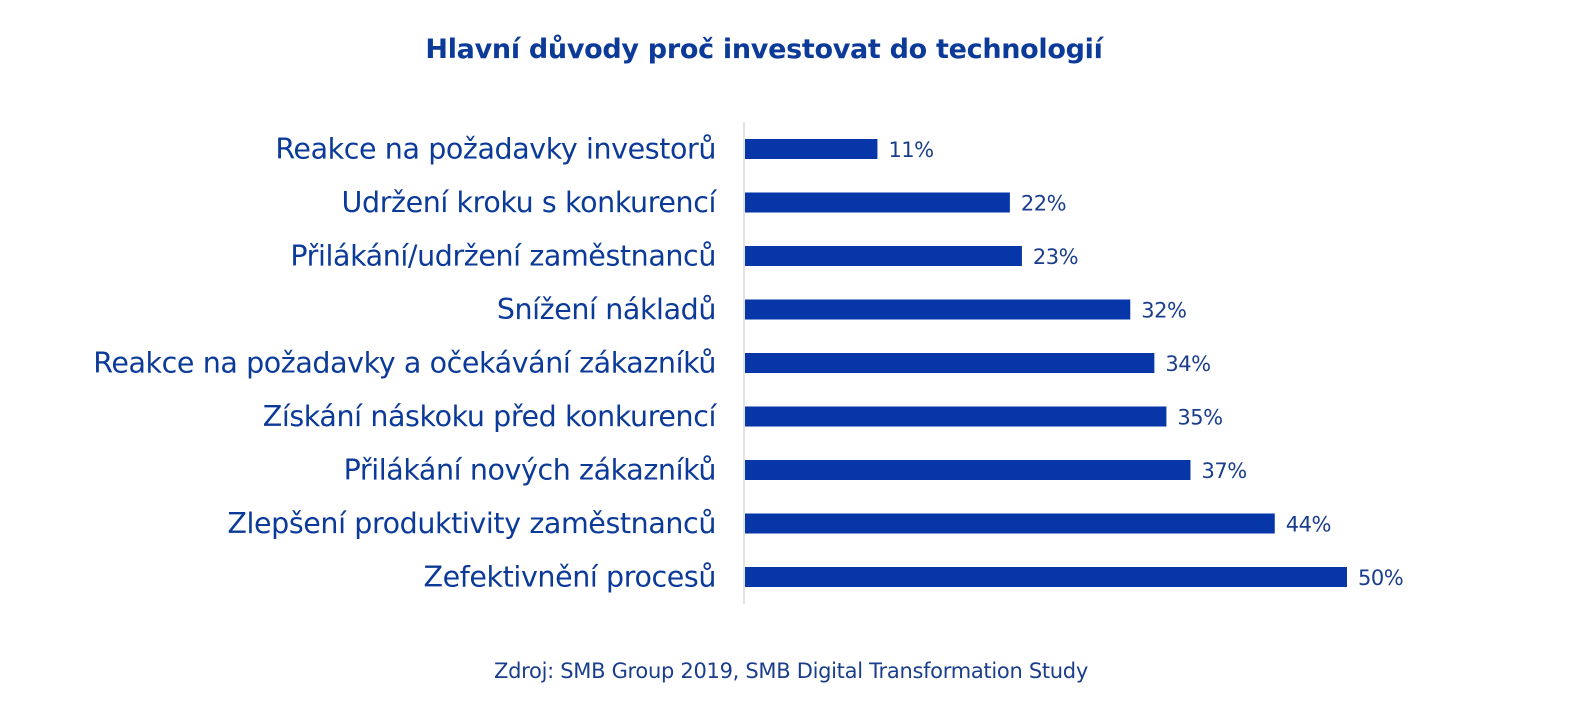 The height and width of the screenshot is (727, 1588). Describe the element at coordinates (530, 470) in the screenshot. I see `category-label: Přilákání nových zákazníků` at that location.